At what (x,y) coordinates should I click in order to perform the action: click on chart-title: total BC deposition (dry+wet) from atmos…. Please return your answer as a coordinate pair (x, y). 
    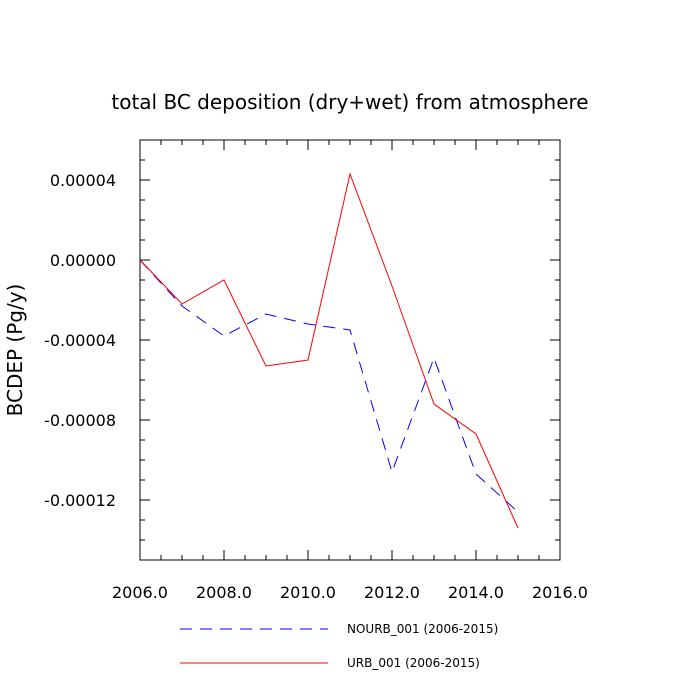
    Looking at the image, I should click on (349, 102).